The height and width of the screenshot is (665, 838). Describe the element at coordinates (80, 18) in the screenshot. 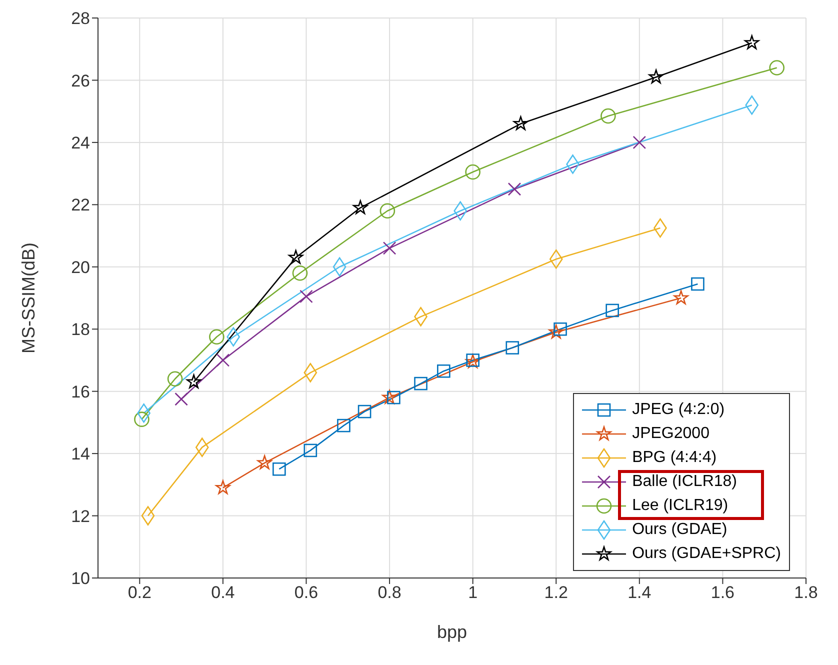

I see `y-tick-label: 28` at that location.